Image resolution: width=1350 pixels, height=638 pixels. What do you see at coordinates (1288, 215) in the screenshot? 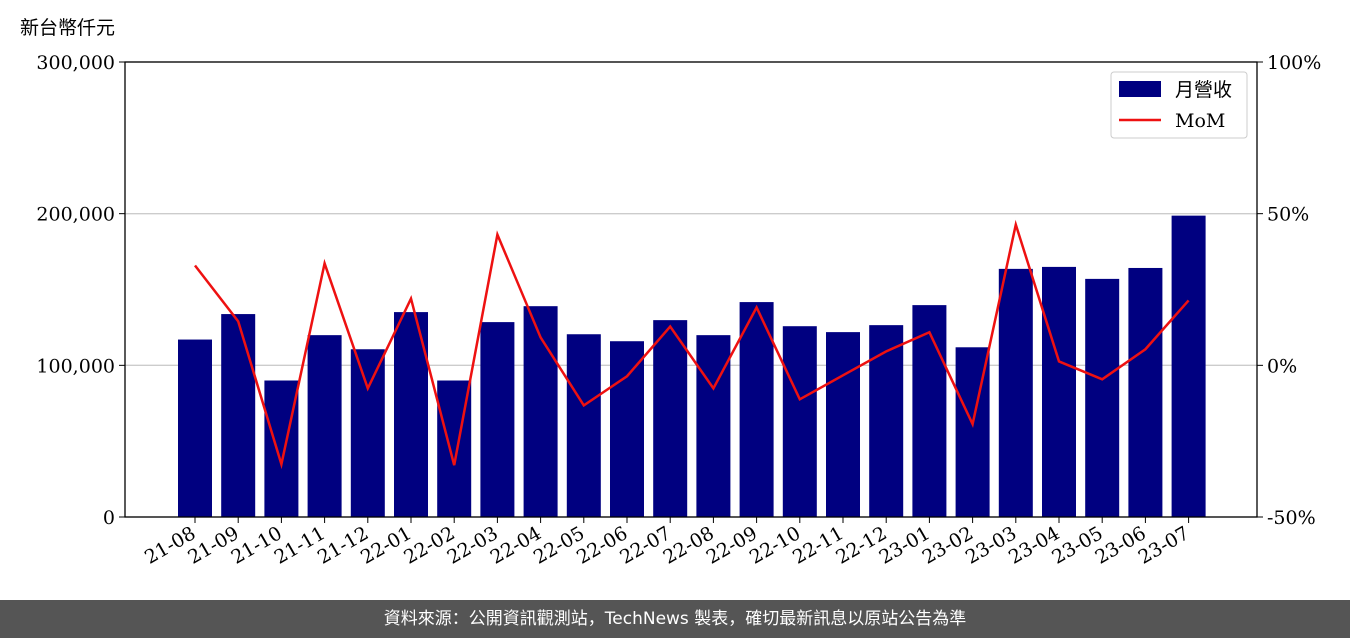
I see `y2-tick-label: 50%` at bounding box center [1288, 215].